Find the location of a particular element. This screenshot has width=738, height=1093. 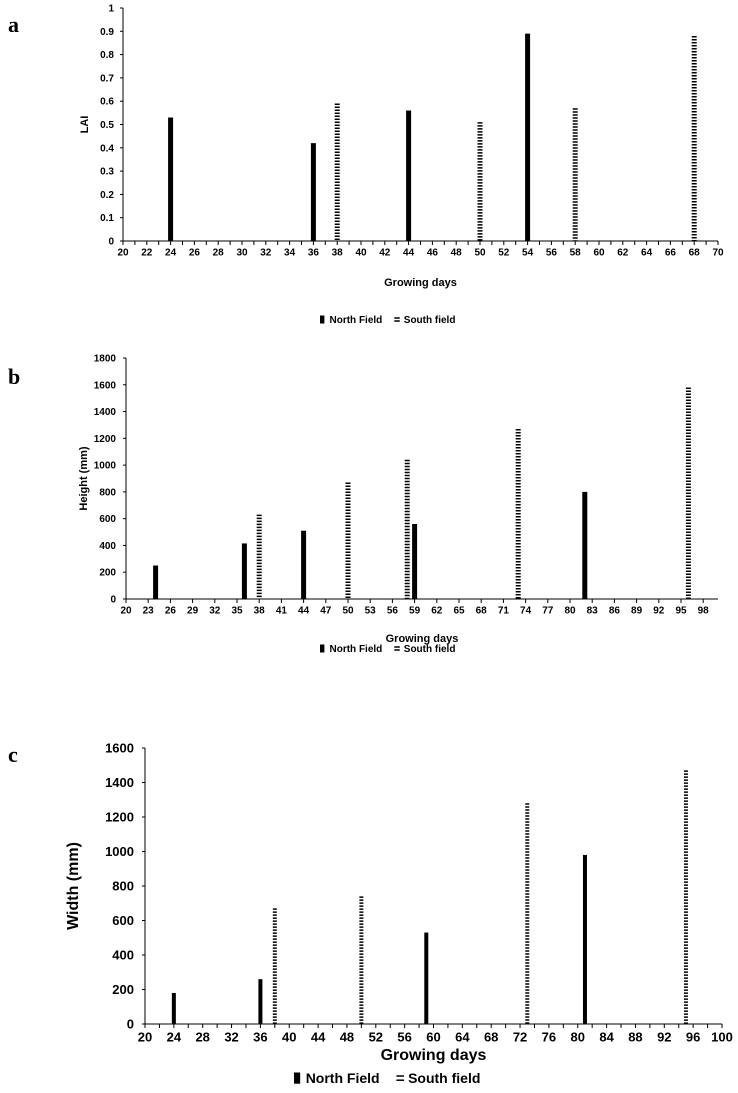

panel-c-x-tick-label: 40 is located at coordinates (289, 1037).